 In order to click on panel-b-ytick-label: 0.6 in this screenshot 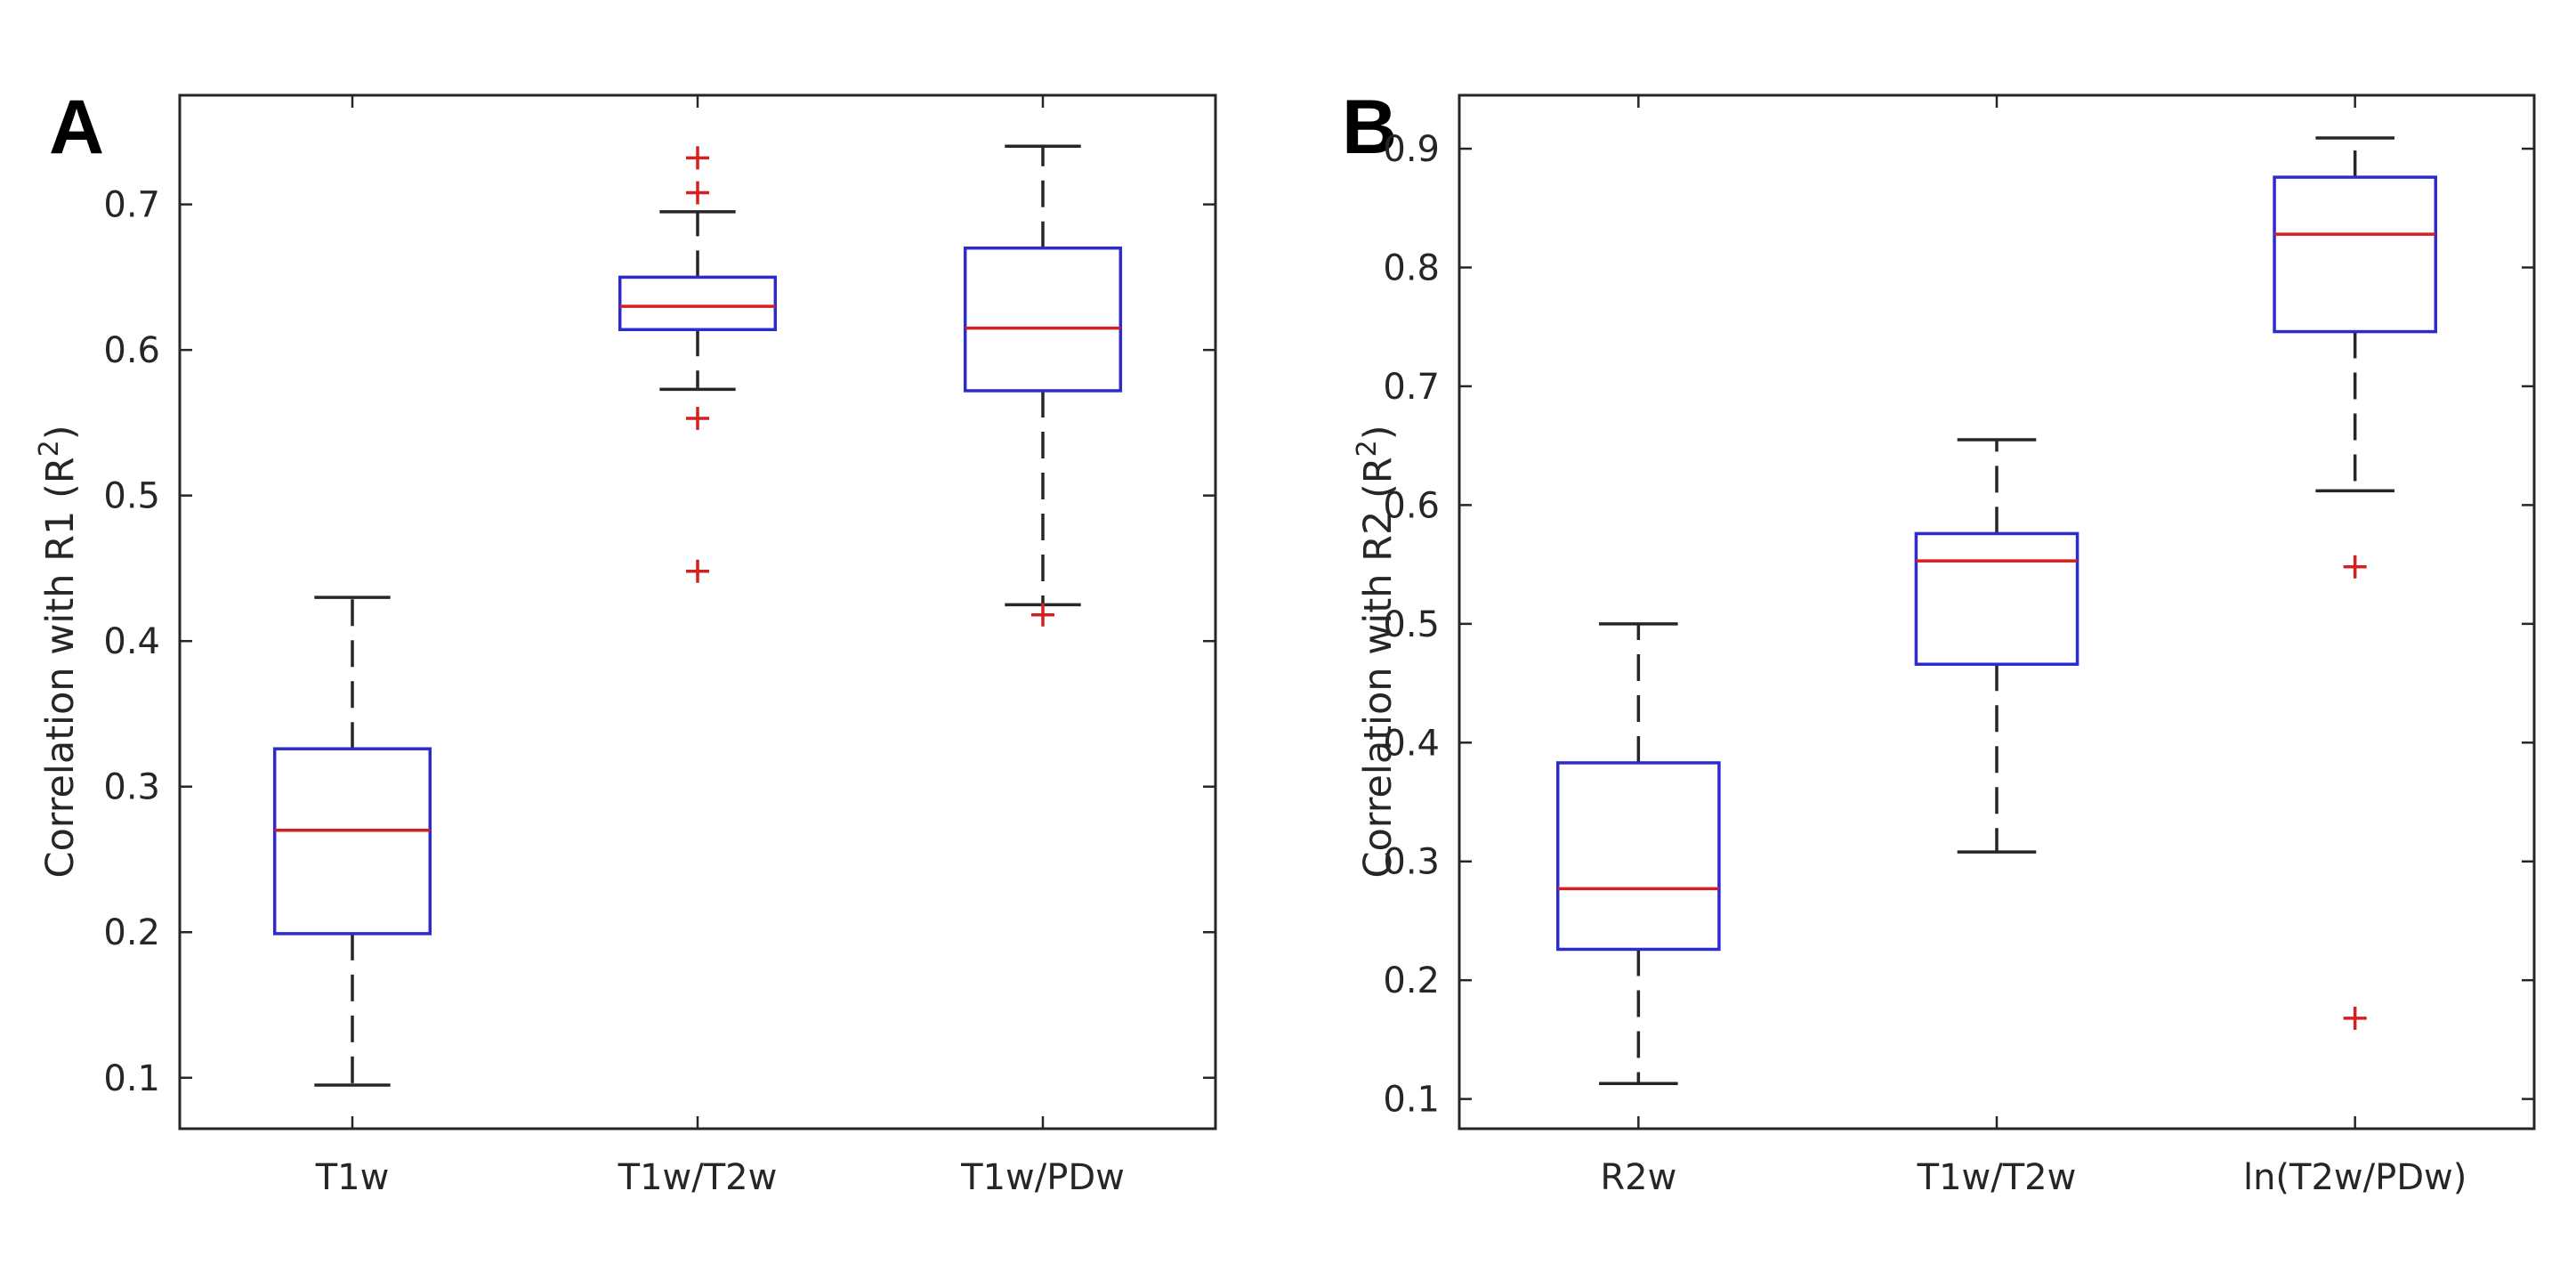, I will do `click(1411, 505)`.